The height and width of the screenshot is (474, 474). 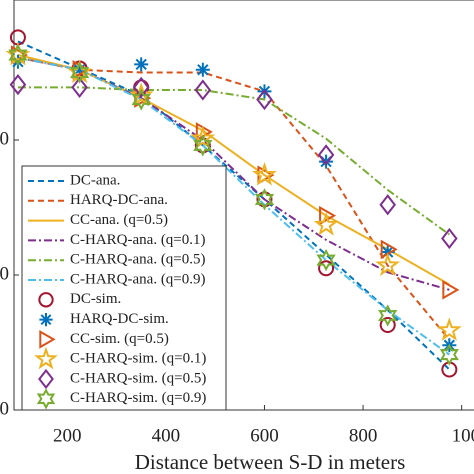 I want to click on legend-label: C-HARQ-sim. (q=0.1), so click(x=138, y=359).